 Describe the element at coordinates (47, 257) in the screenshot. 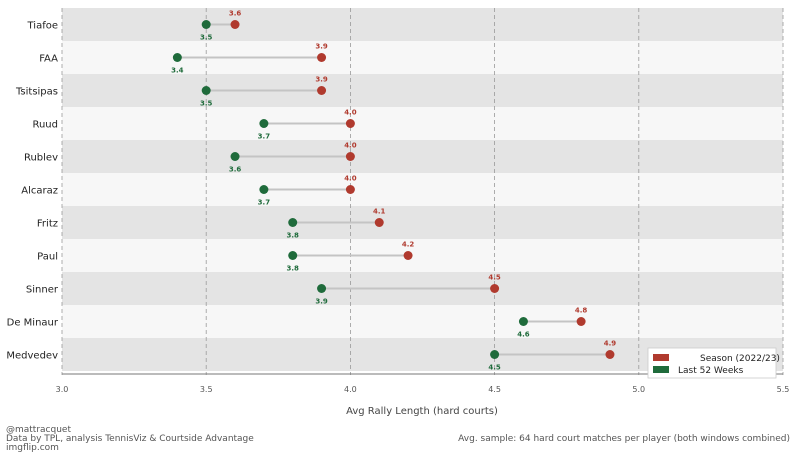

I see `player-label: Paul` at that location.